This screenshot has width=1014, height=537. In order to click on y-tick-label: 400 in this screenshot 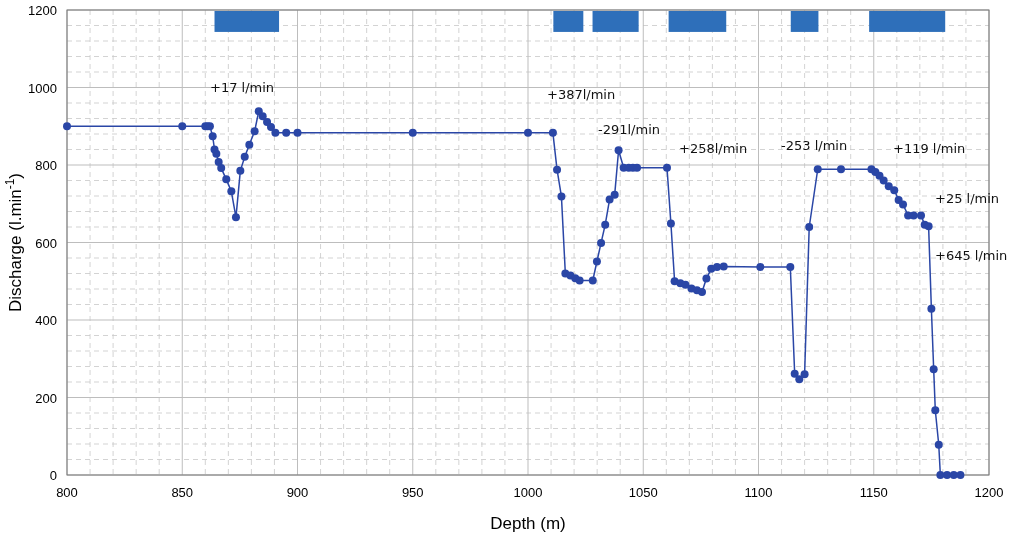, I will do `click(46, 320)`.